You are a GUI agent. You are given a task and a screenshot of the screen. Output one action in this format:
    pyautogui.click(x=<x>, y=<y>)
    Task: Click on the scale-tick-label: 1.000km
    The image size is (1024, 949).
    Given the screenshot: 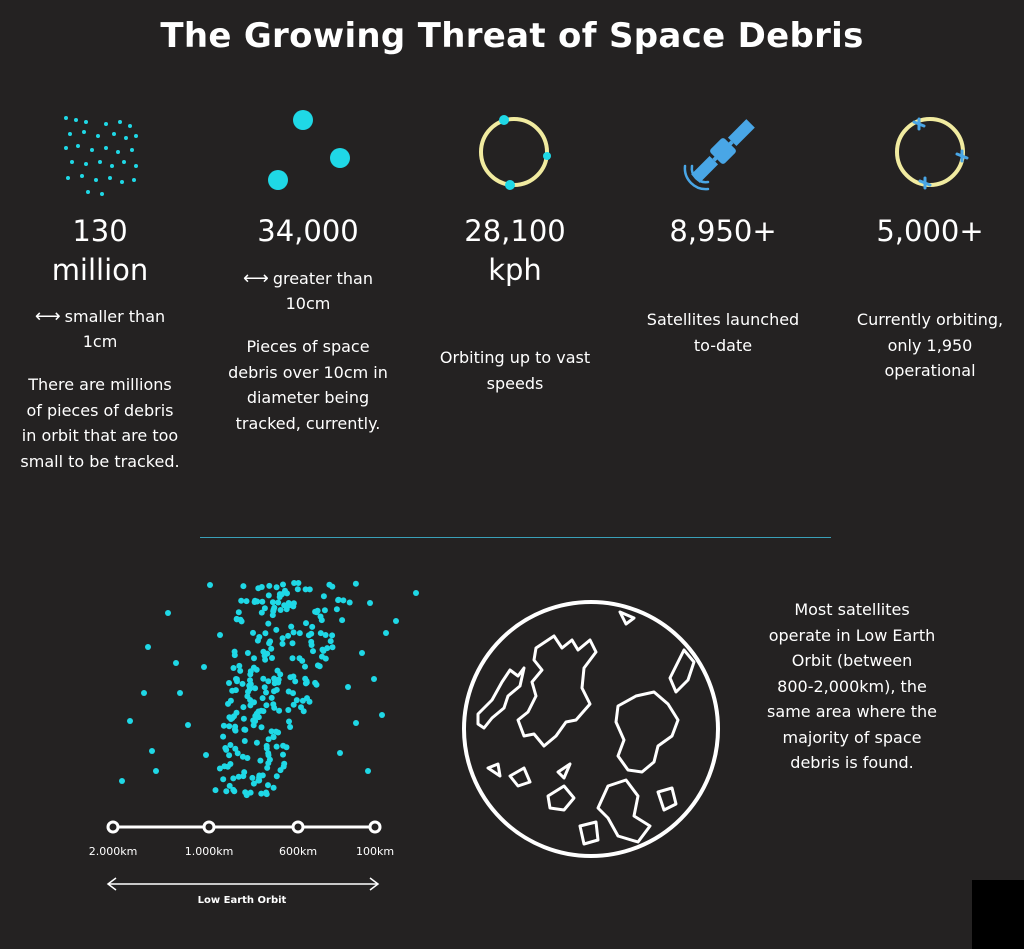 What is the action you would take?
    pyautogui.click(x=209, y=851)
    